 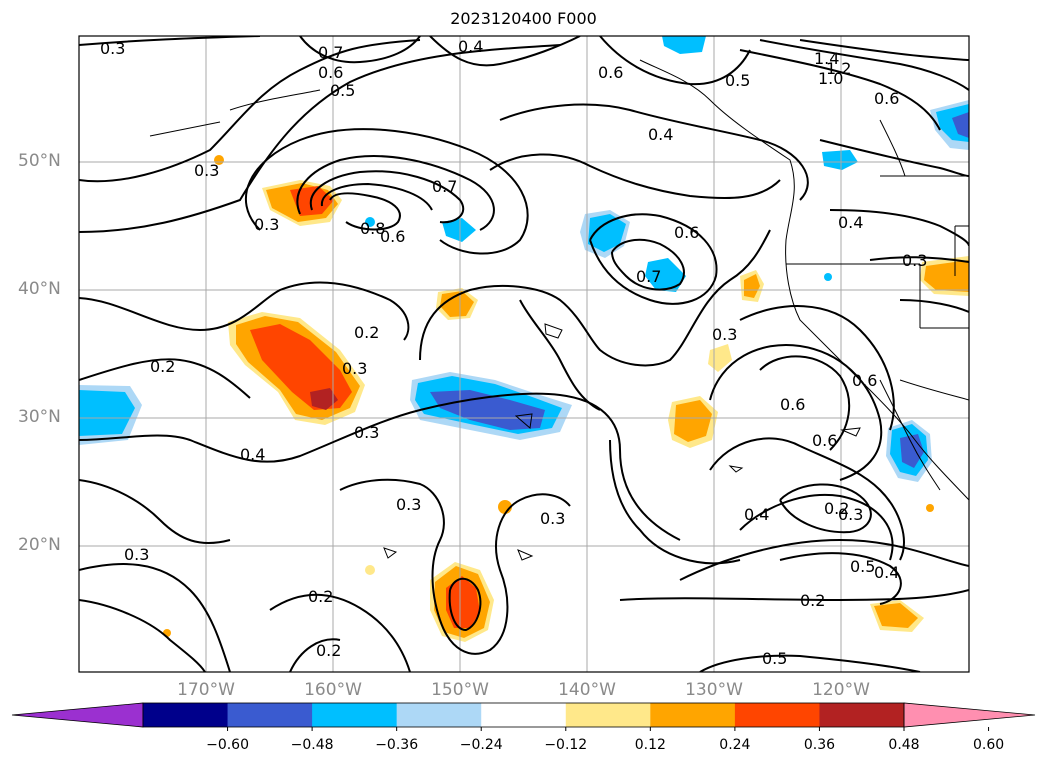 What do you see at coordinates (566, 745) in the screenshot?
I see `colorbar-tick-label: −0.12` at bounding box center [566, 745].